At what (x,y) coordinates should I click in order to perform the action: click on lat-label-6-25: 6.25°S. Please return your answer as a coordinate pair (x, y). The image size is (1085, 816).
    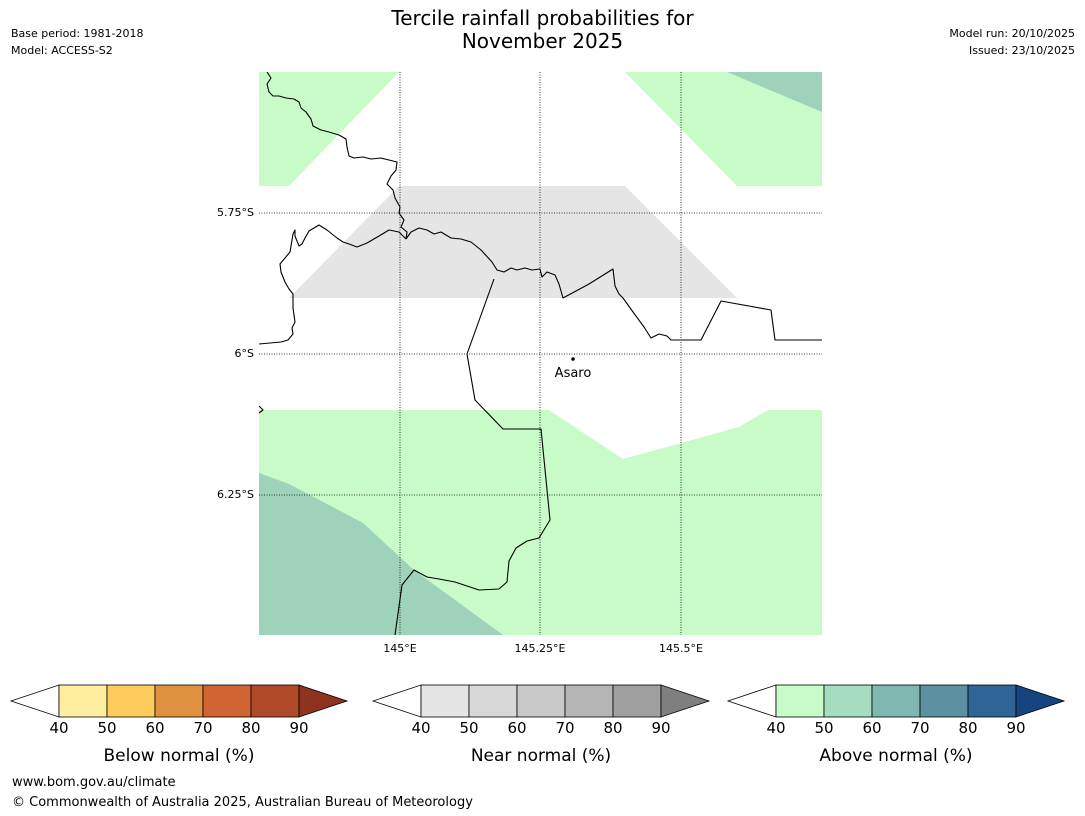
    Looking at the image, I should click on (235, 494).